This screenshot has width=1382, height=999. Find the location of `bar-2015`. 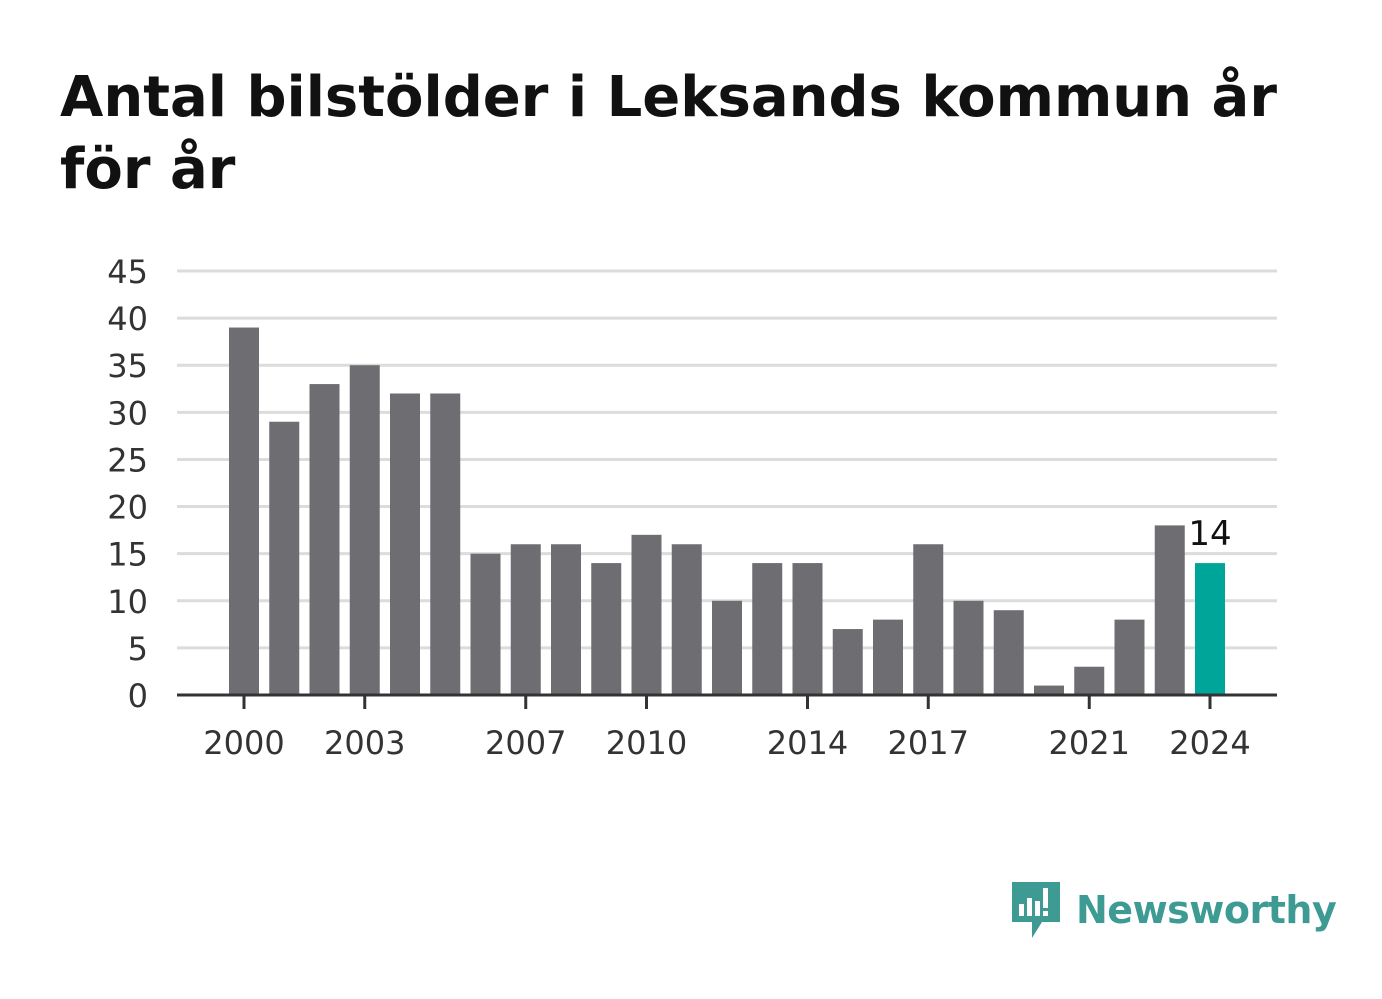

bar-2015 is located at coordinates (847, 662).